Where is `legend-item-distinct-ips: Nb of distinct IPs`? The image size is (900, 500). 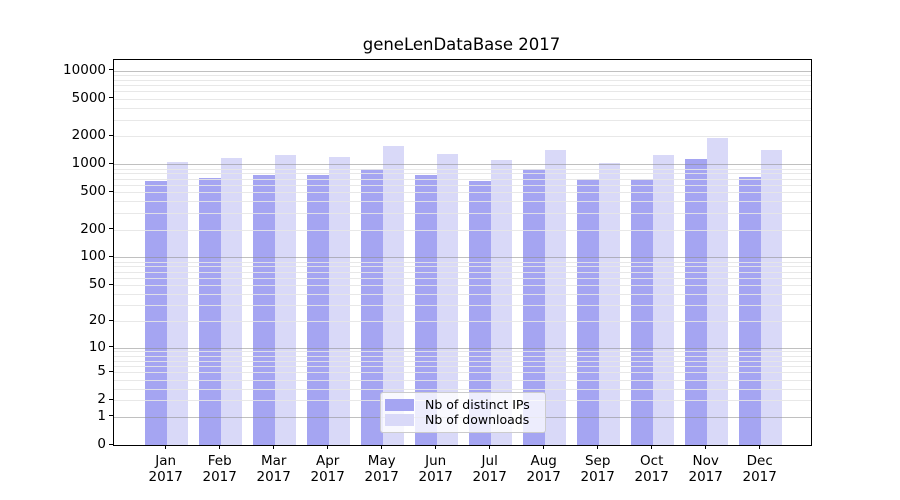
legend-item-distinct-ips: Nb of distinct IPs is located at coordinates (462, 405).